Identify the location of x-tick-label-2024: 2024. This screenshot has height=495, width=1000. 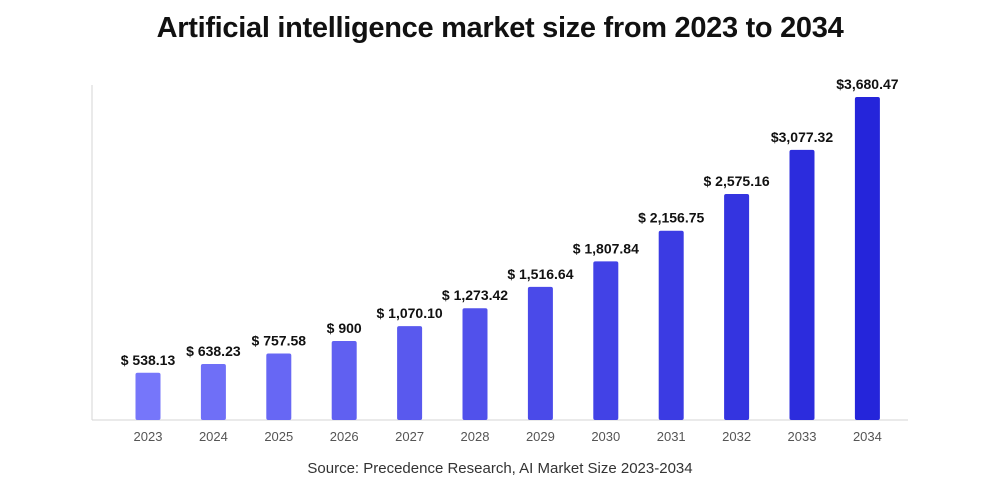
(213, 436).